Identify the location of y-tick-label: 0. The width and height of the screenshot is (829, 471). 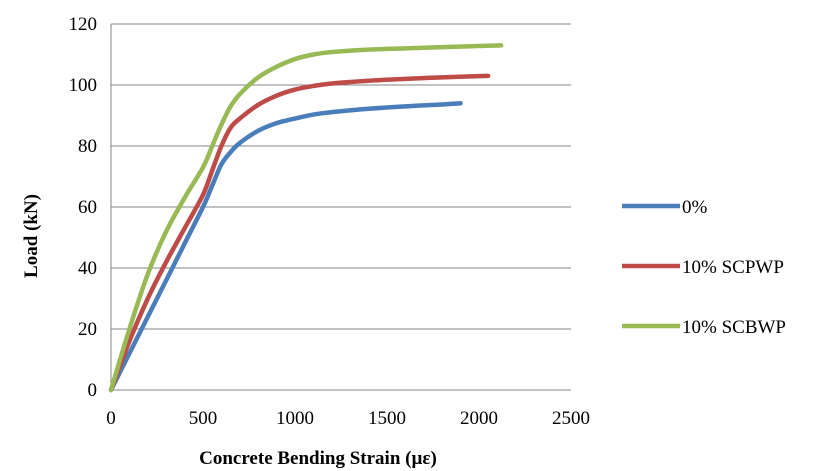
(93, 390).